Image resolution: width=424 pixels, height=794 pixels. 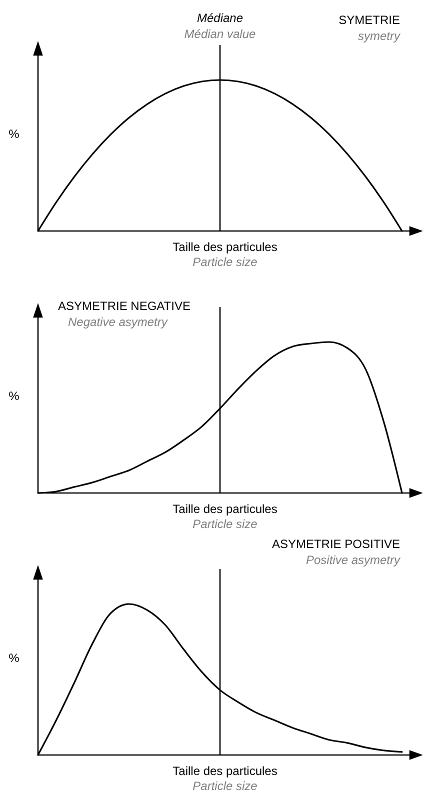 I want to click on chart-subtitle: Positive asymetry, so click(x=353, y=560).